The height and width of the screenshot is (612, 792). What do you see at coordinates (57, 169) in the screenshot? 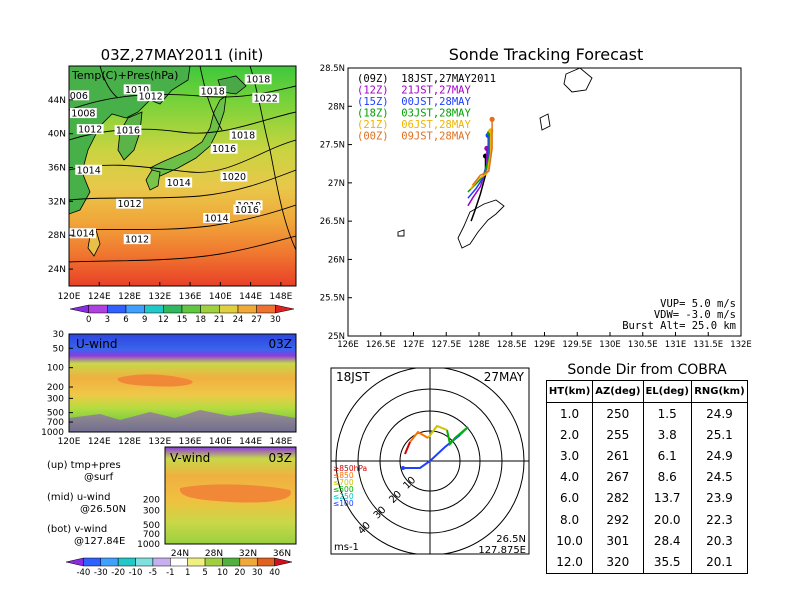
I see `map-lat-tick: 36N` at bounding box center [57, 169].